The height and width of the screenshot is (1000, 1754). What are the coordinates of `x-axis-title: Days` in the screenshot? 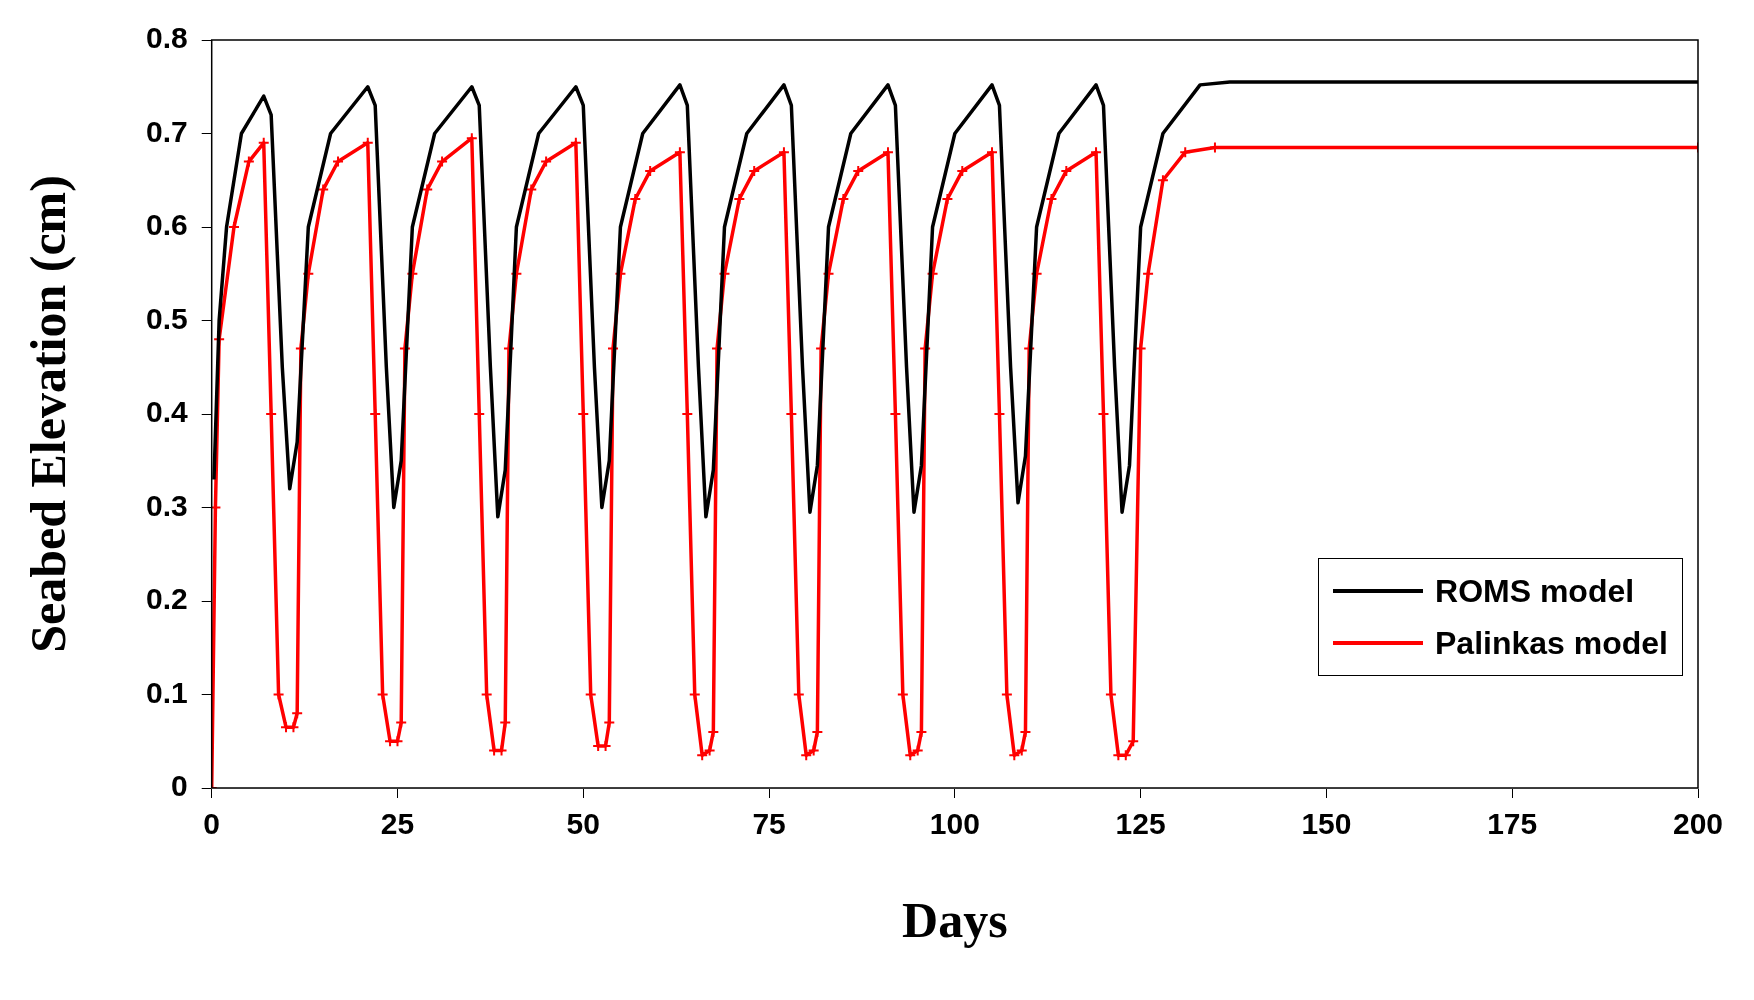 It's located at (955, 919).